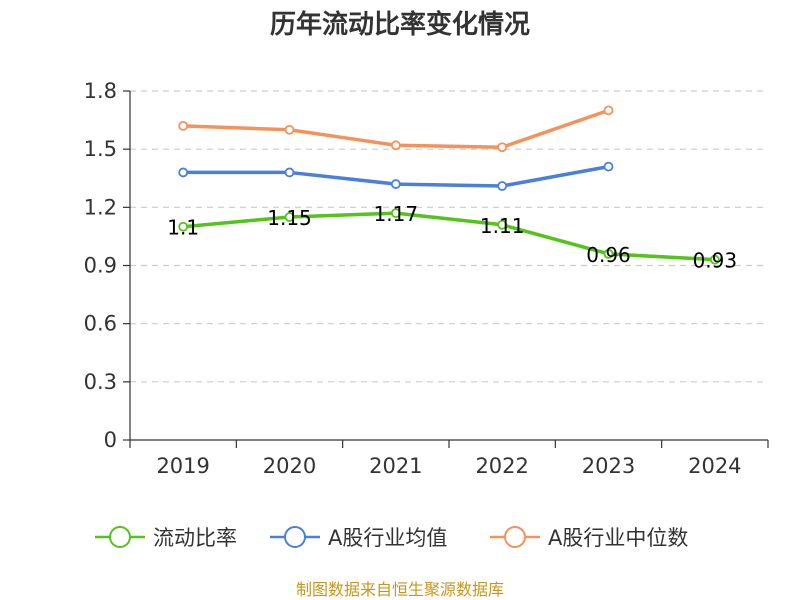 The height and width of the screenshot is (600, 800). I want to click on chart-title: 历年流动比率变化情况, so click(400, 24).